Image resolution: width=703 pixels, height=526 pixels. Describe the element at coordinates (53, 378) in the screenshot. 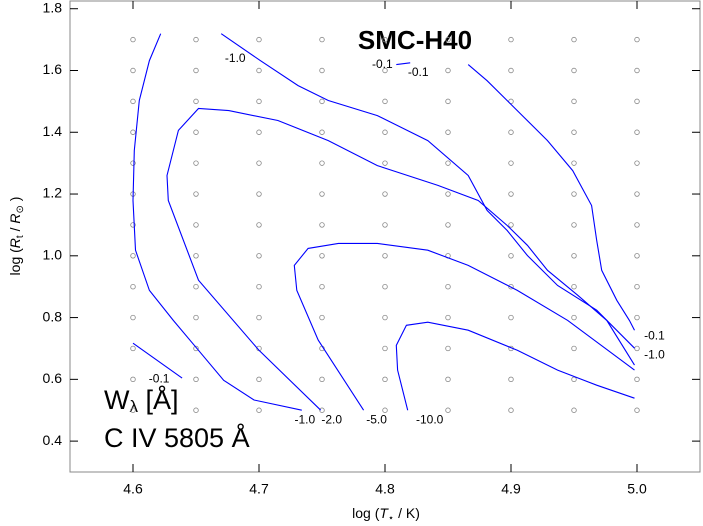

I see `y-tick-label: 0.6` at that location.